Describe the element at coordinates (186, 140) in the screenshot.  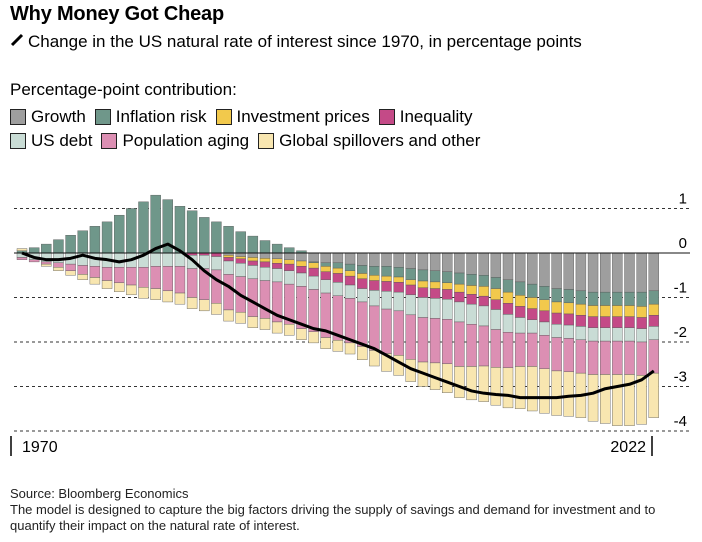
I see `legend-label: Population aging` at that location.